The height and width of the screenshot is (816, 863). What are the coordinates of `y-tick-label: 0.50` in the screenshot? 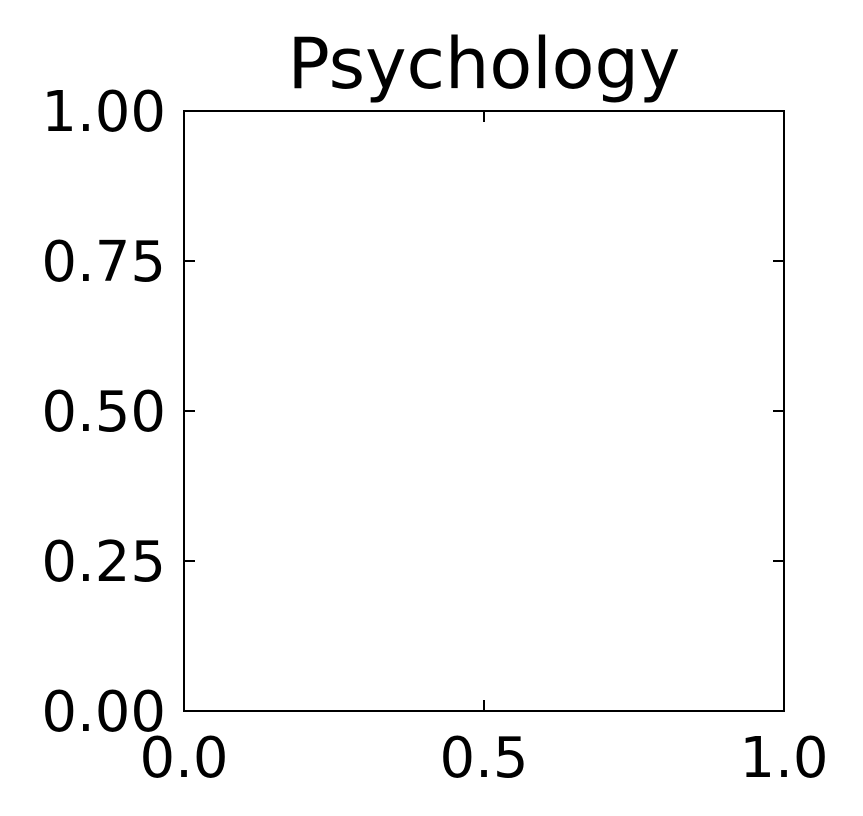 It's located at (103, 412).